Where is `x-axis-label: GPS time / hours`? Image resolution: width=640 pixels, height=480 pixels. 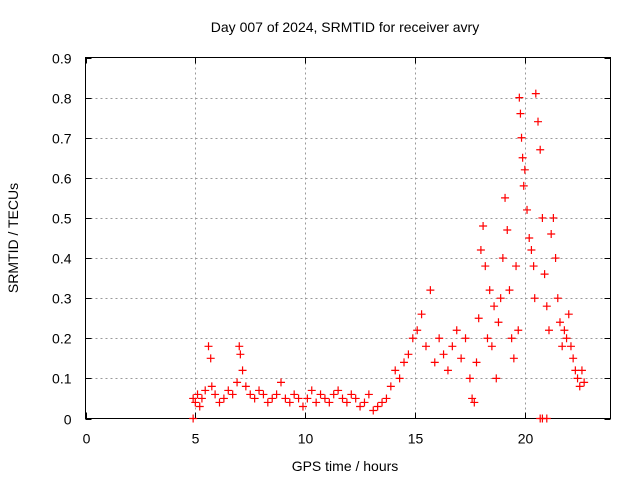 x-axis-label: GPS time / hours is located at coordinates (345, 466).